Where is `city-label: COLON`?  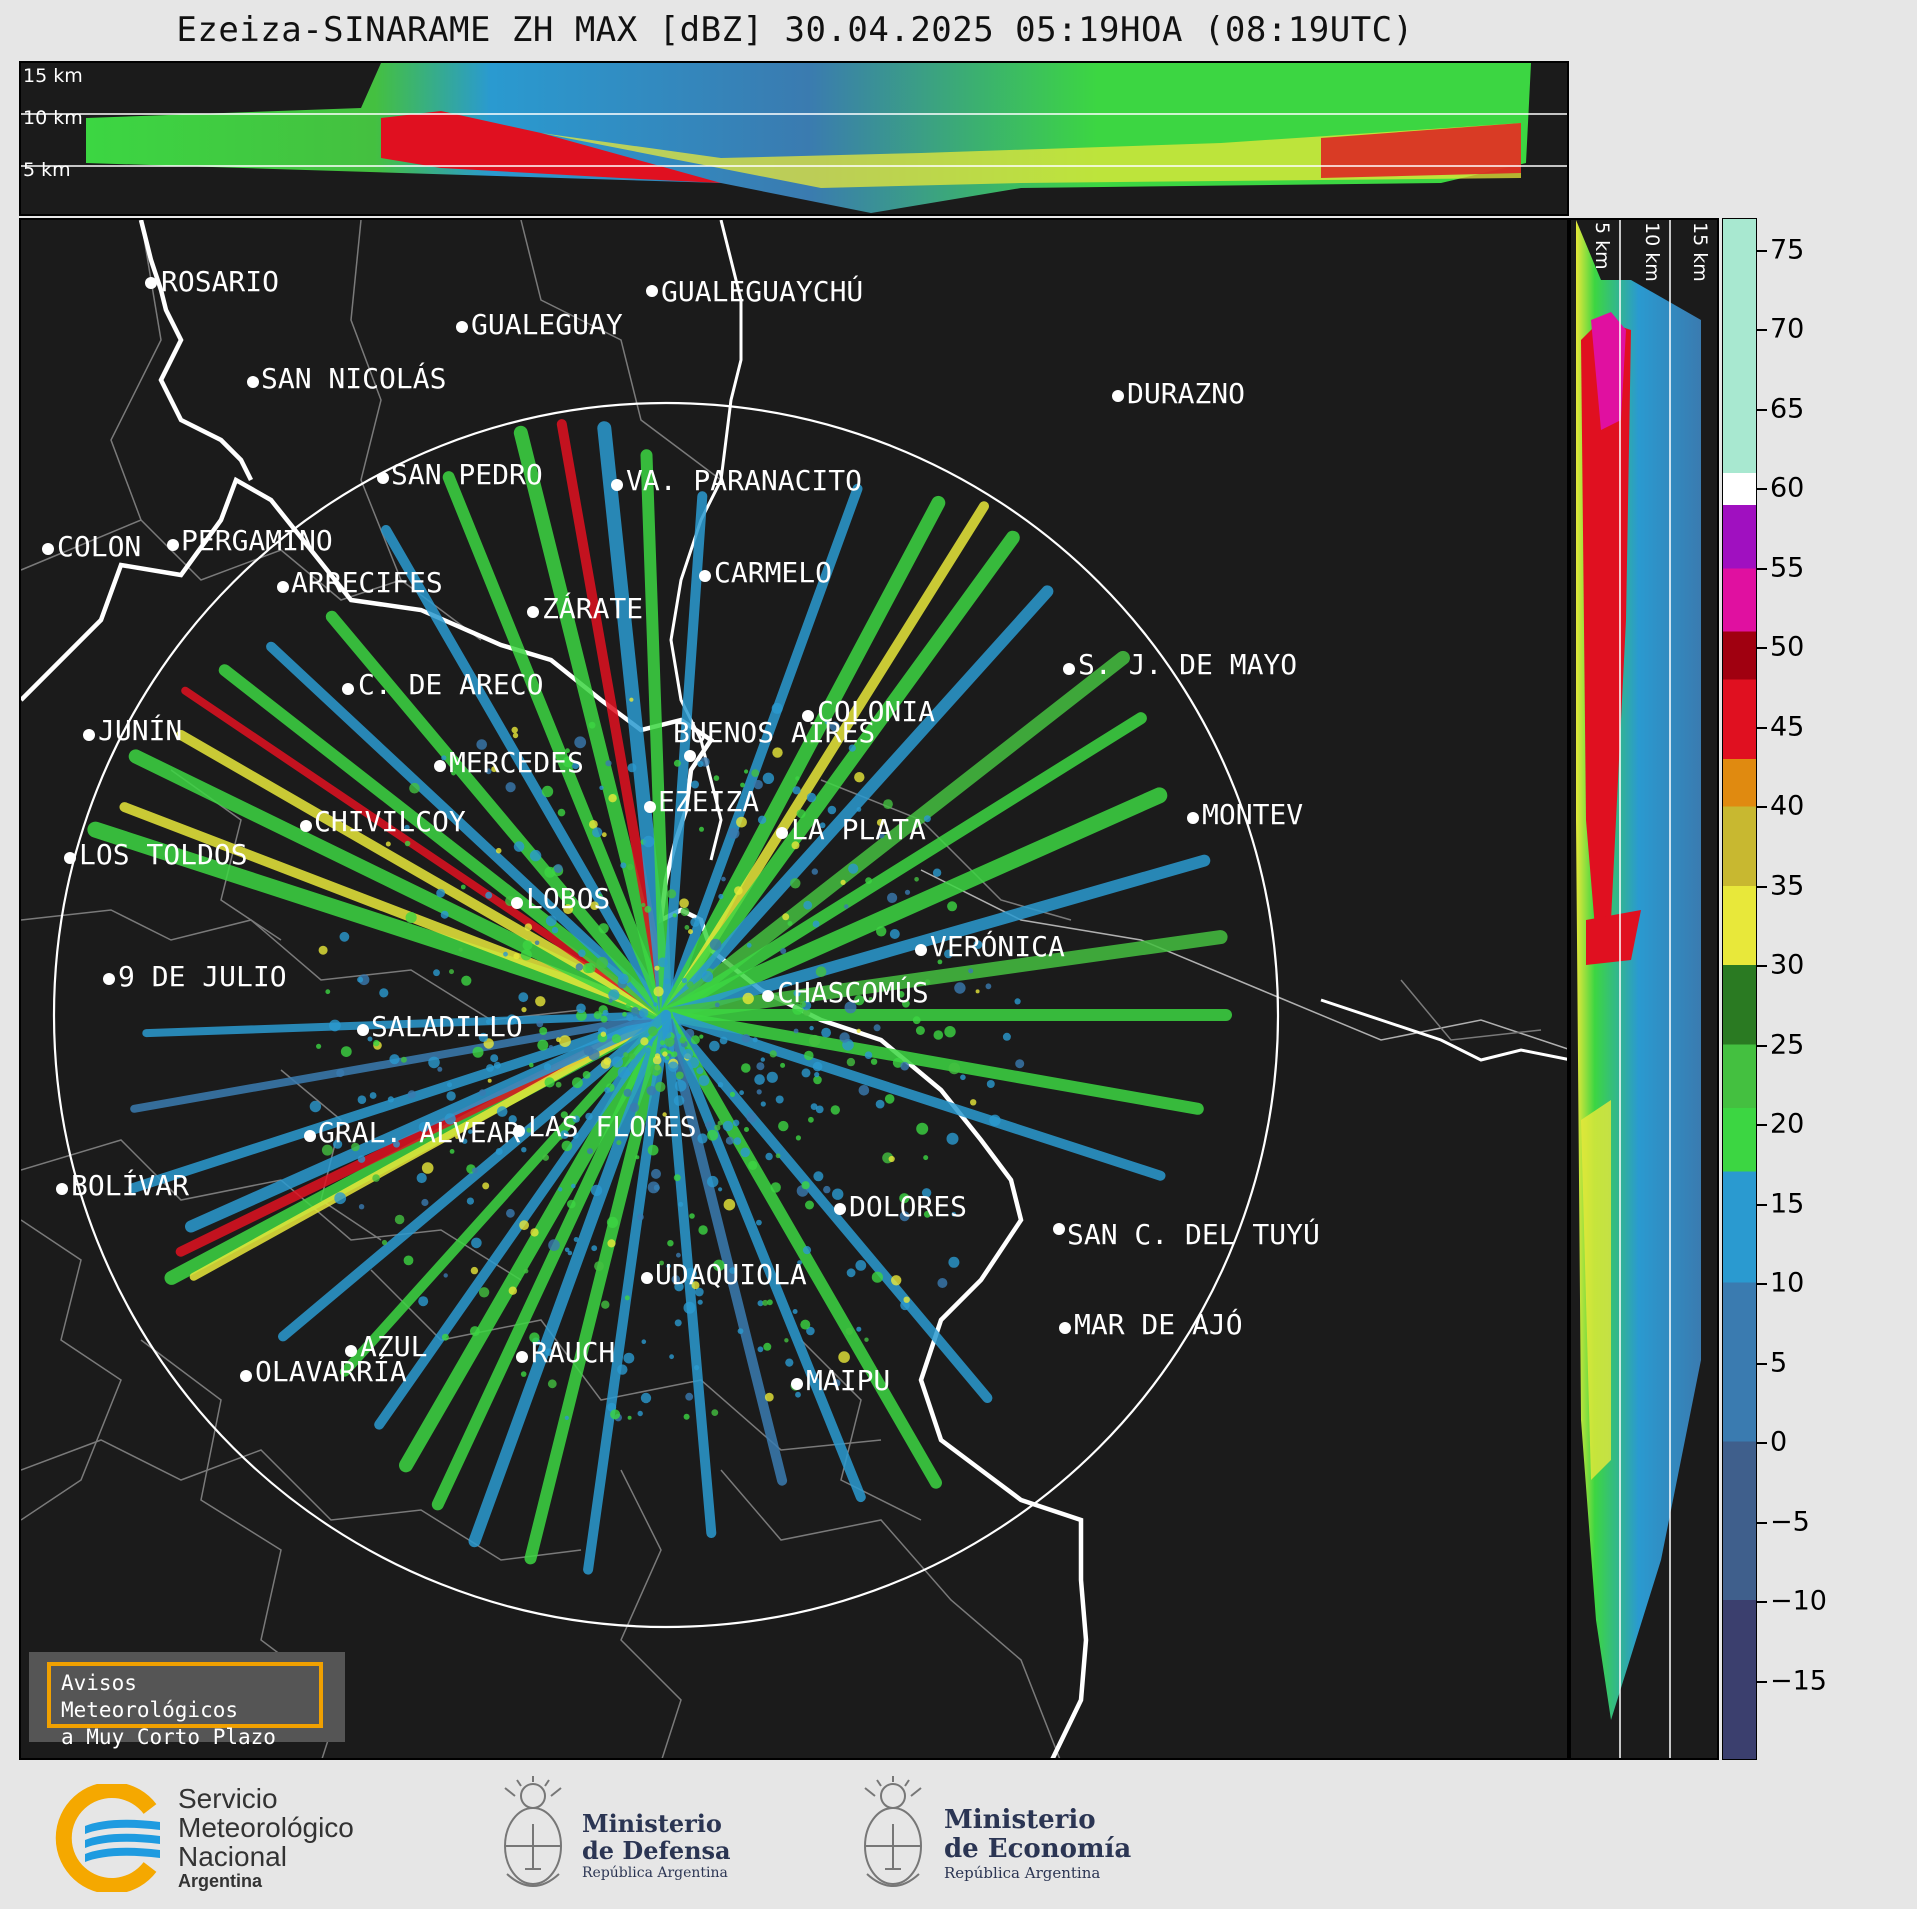
city-label: COLON is located at coordinates (99, 546).